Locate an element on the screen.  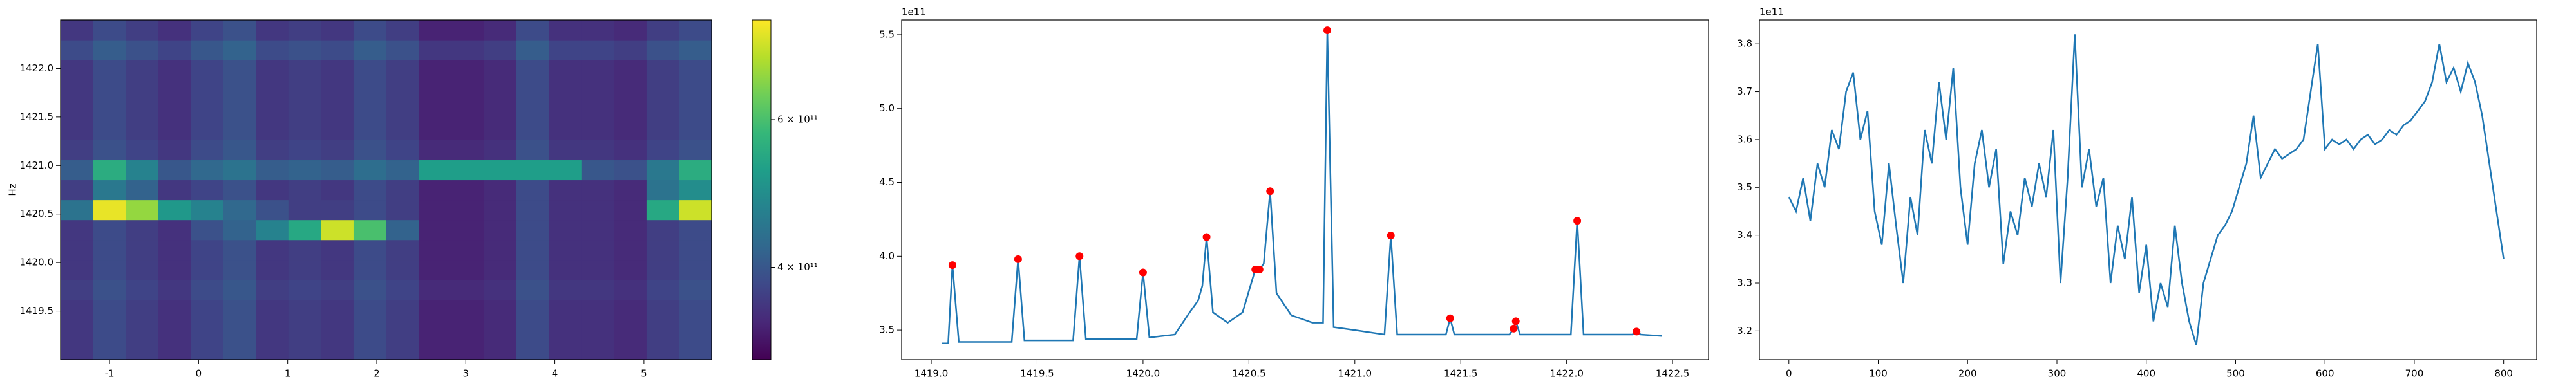
y-tick-label: 3.5 is located at coordinates (887, 330).